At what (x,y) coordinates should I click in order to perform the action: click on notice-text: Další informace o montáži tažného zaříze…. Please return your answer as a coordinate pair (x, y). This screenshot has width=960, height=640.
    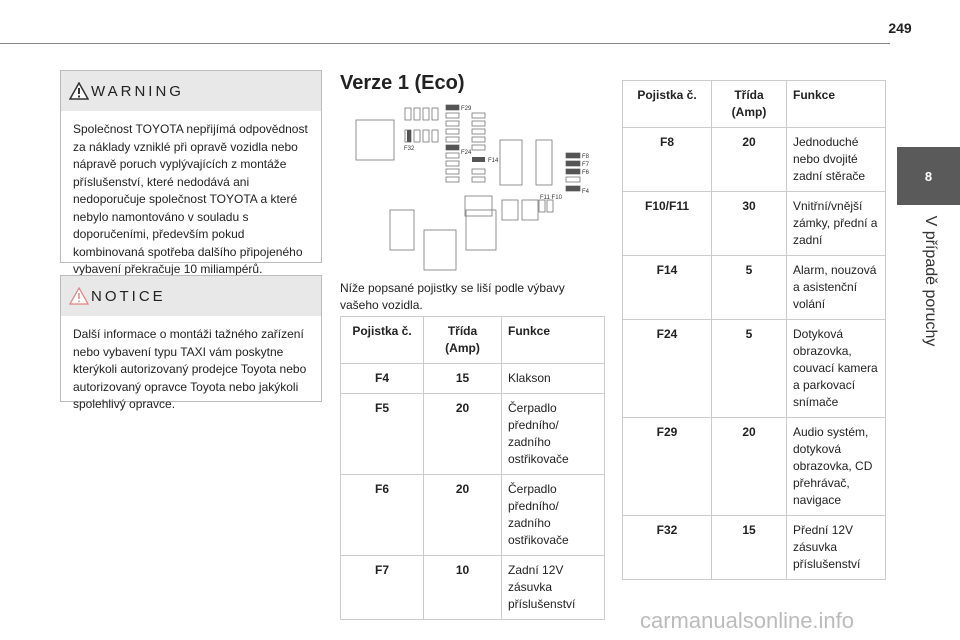
    Looking at the image, I should click on (190, 369).